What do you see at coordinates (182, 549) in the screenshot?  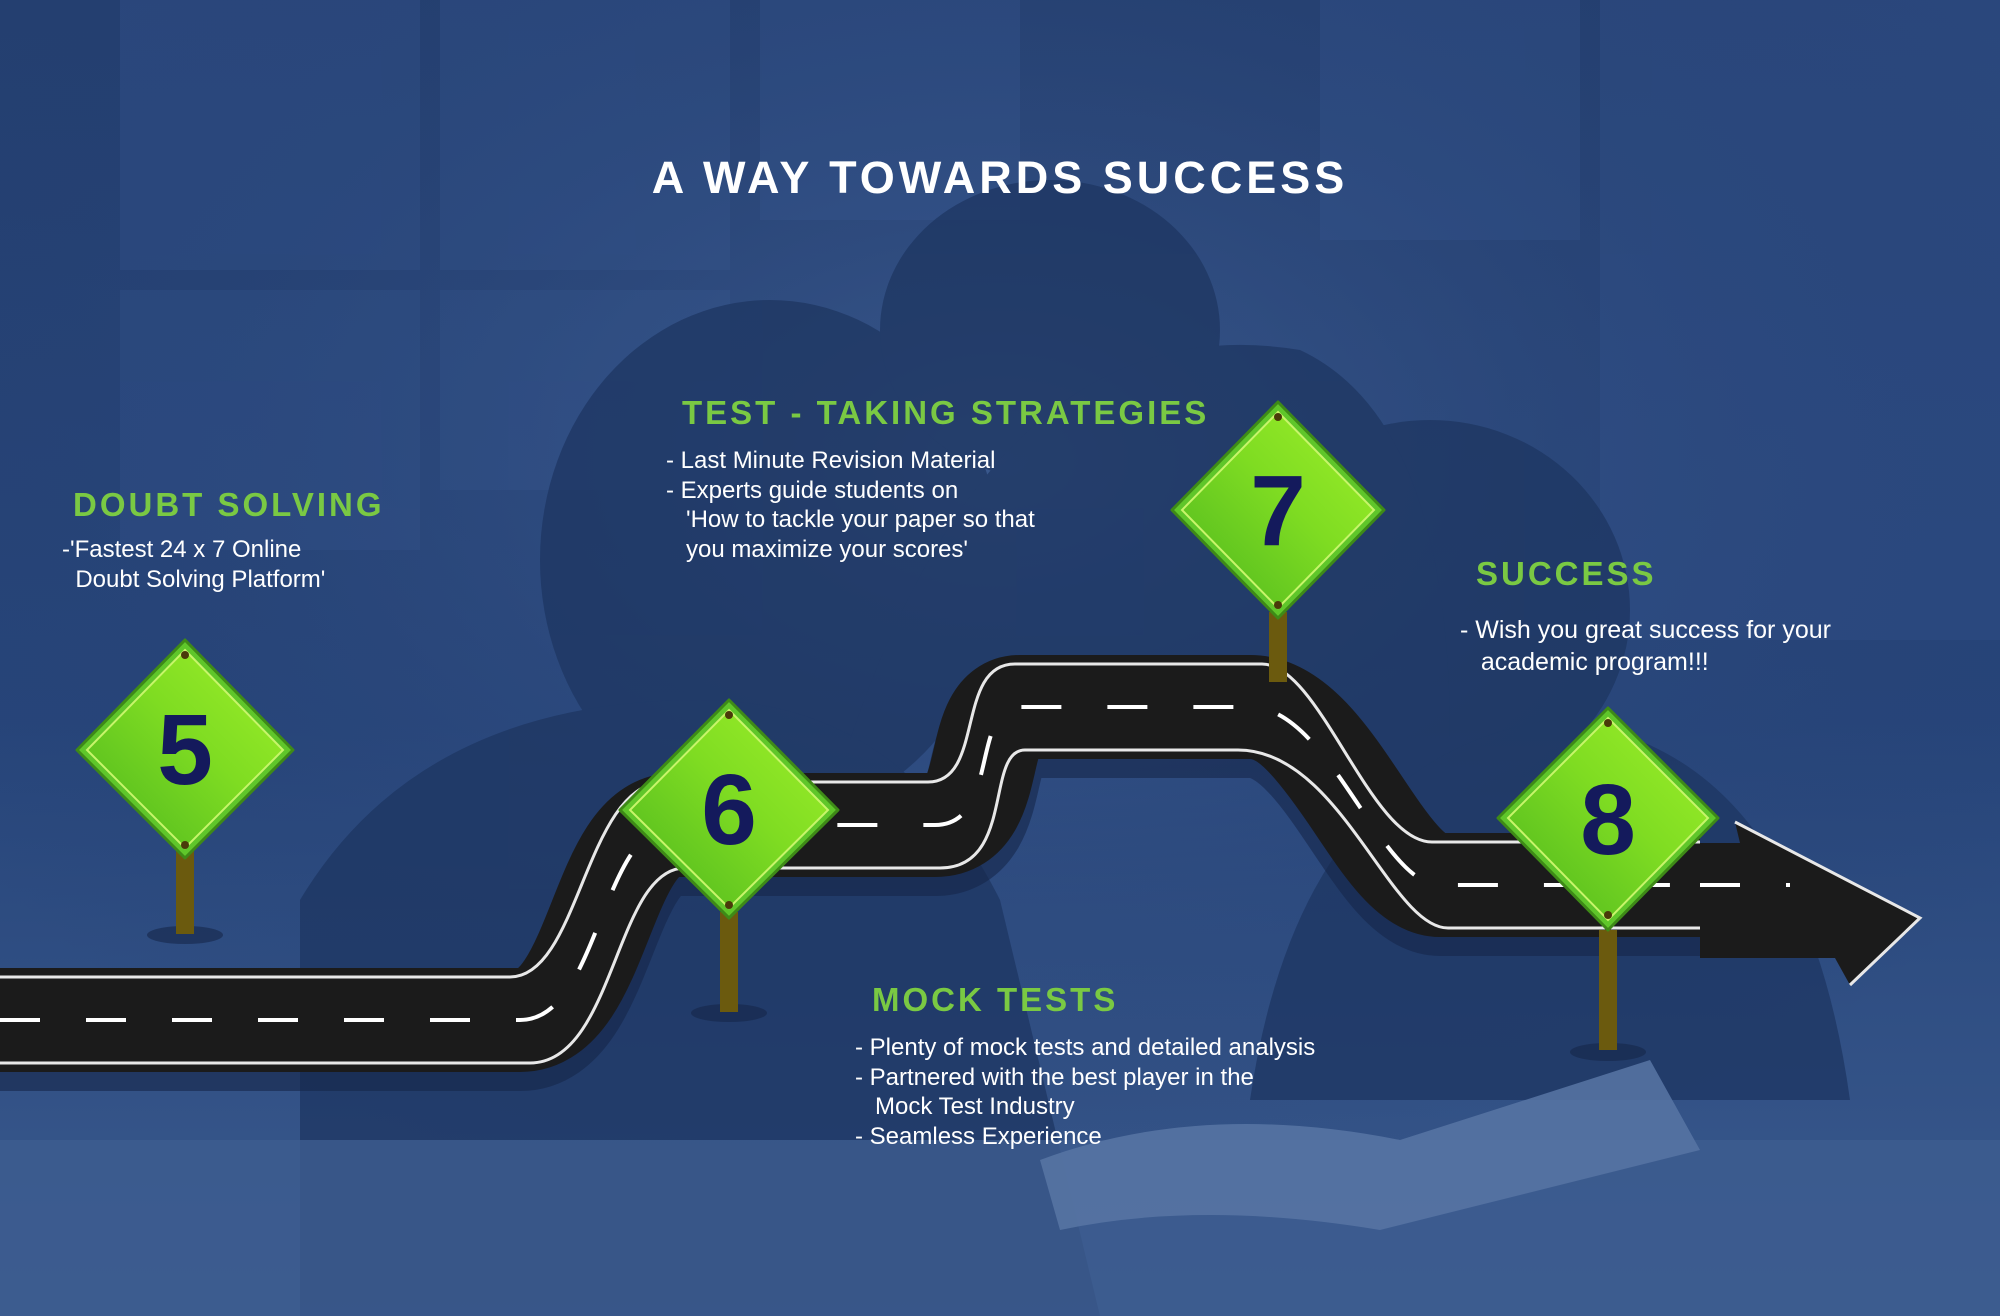 I see `step-5-line: -'Fastest 24 x 7 Online` at bounding box center [182, 549].